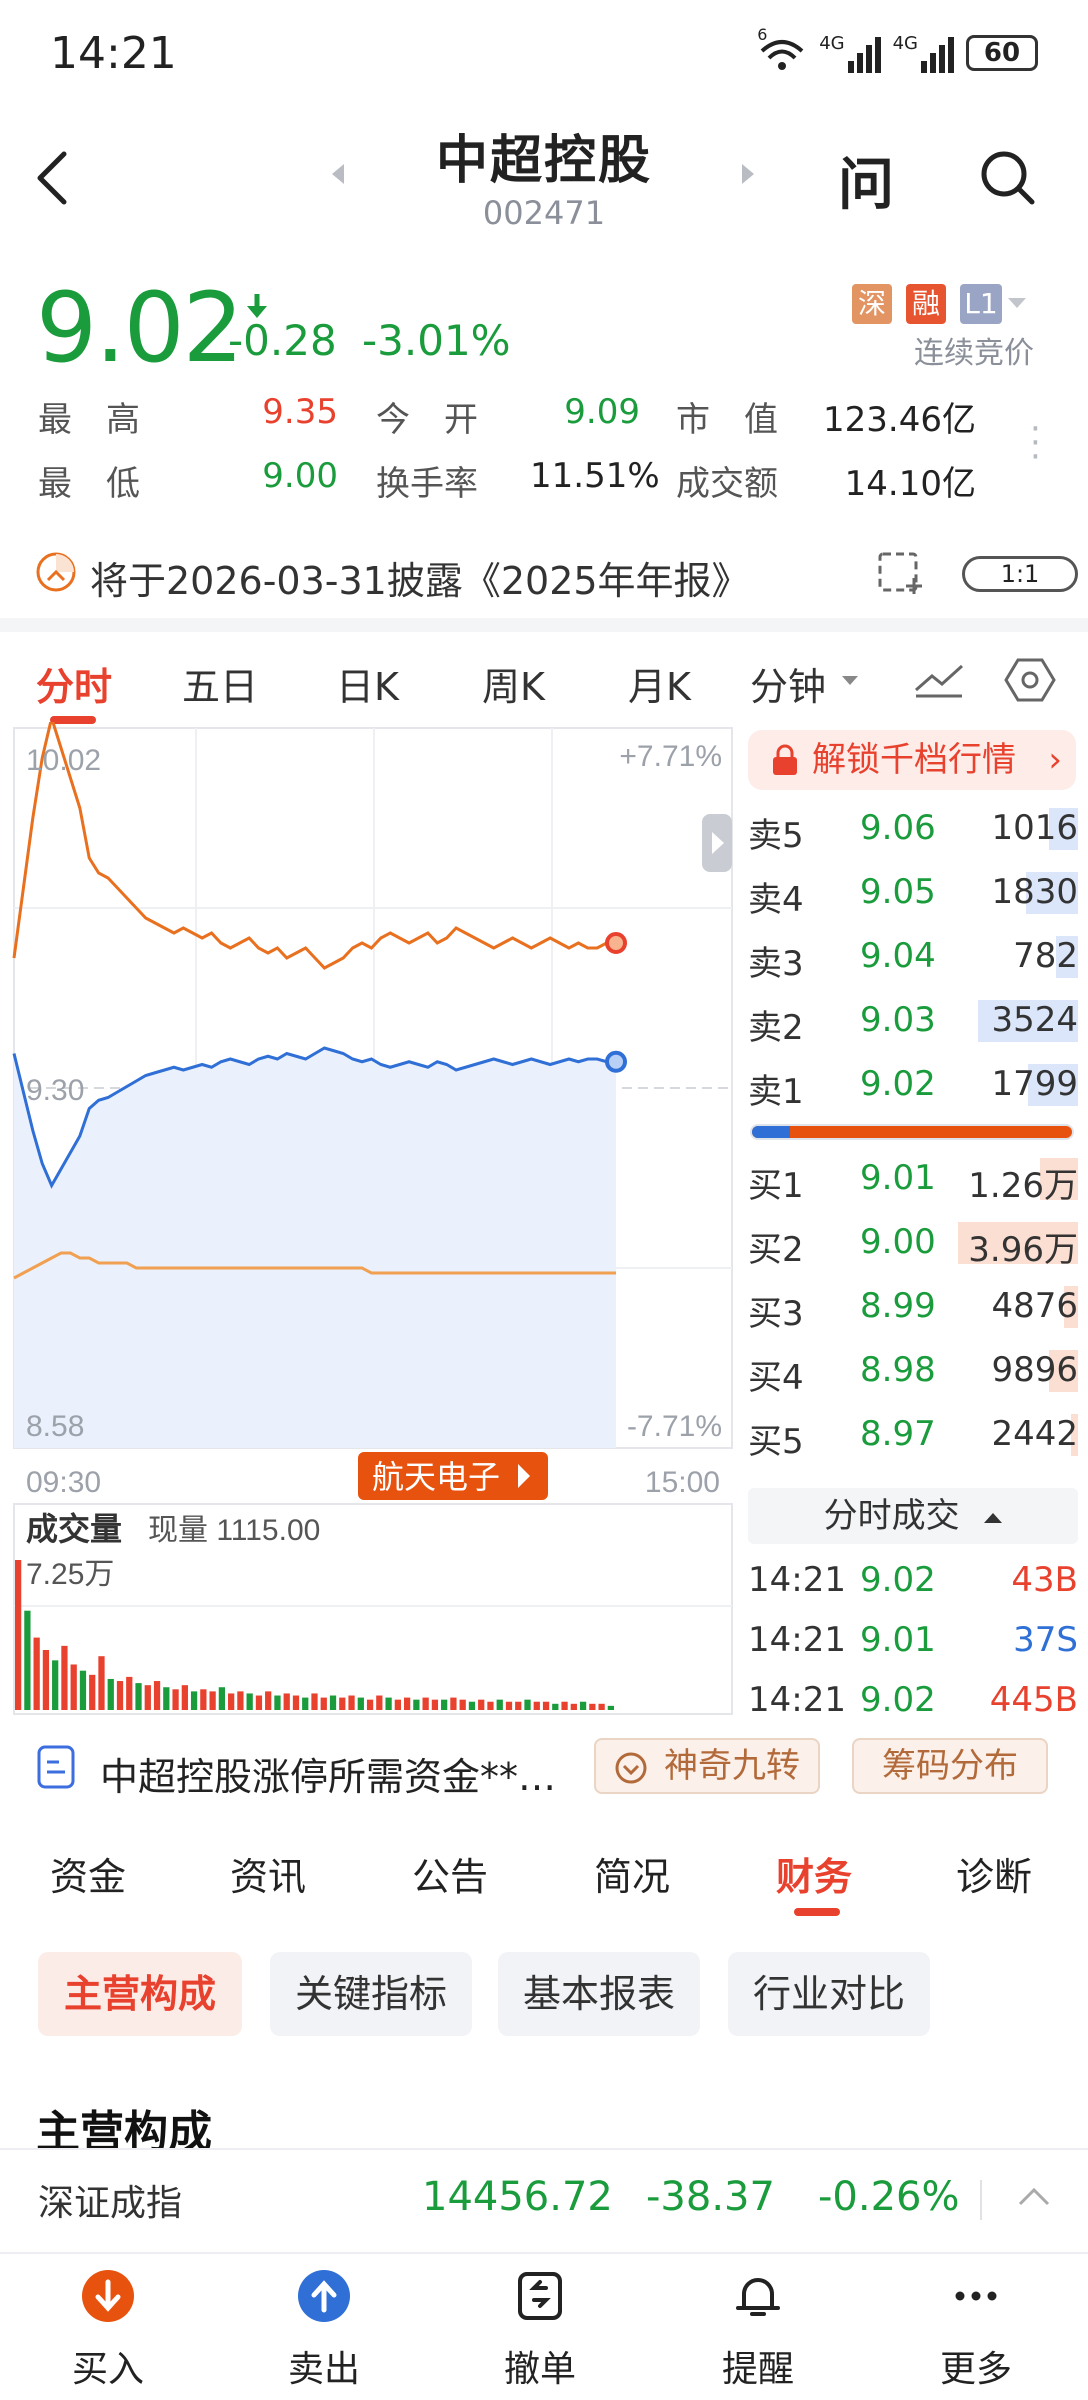  Describe the element at coordinates (913, 1021) in the screenshot. I see `ask-row: 卖2 9.03 3524` at that location.